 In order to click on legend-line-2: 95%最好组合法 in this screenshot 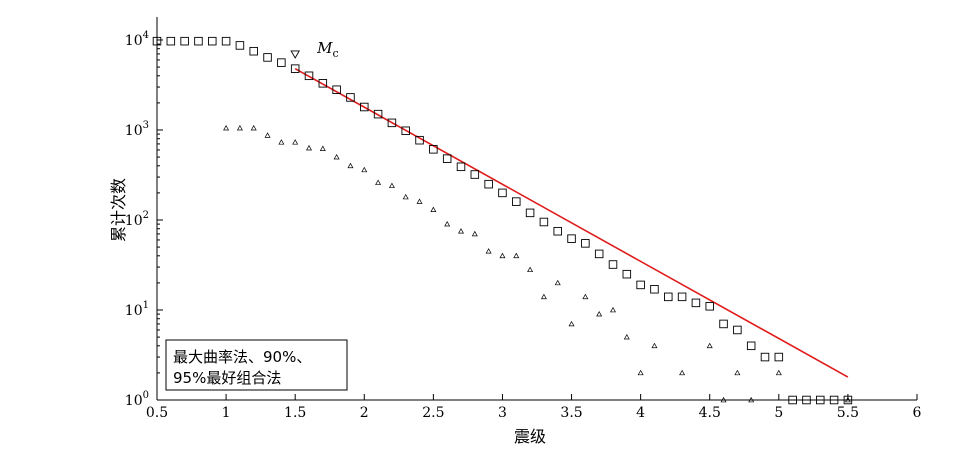, I will do `click(227, 378)`.